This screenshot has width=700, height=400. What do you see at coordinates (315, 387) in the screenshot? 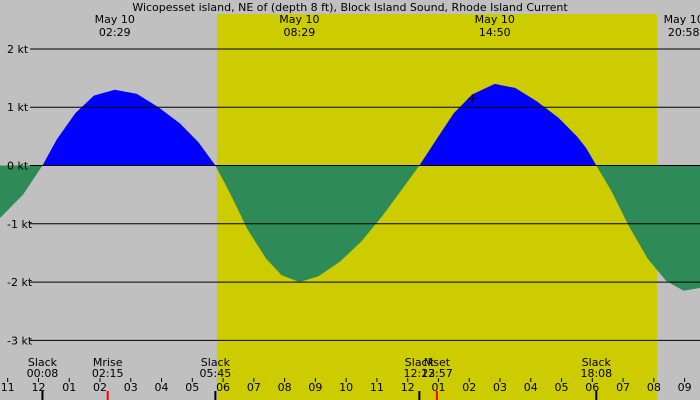
I see `hour-label-10: 09` at bounding box center [315, 387].